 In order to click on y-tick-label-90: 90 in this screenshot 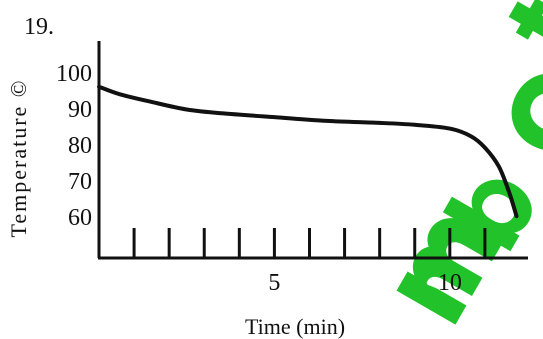, I will do `click(80, 110)`.